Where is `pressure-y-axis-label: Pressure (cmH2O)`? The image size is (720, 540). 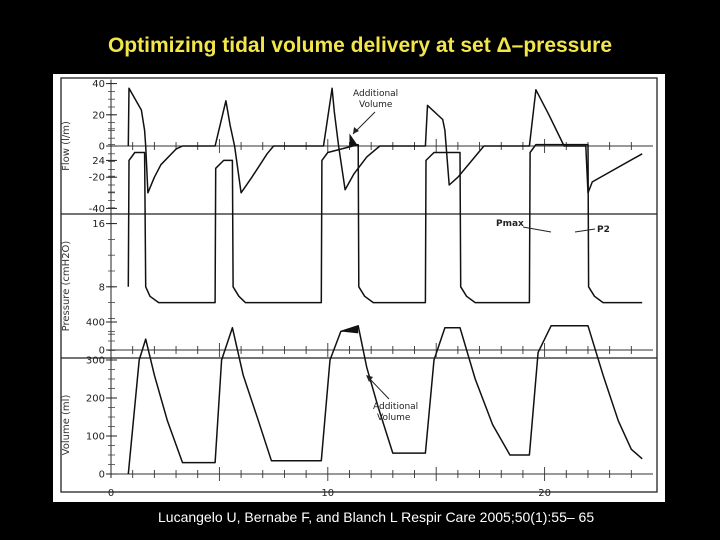 pressure-y-axis-label: Pressure (cmH2O) is located at coordinates (66, 286).